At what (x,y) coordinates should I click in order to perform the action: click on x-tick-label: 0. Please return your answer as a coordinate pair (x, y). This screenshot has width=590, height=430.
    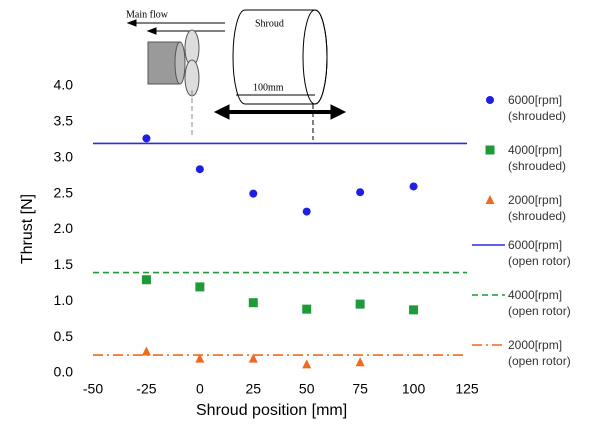
    Looking at the image, I should click on (200, 389).